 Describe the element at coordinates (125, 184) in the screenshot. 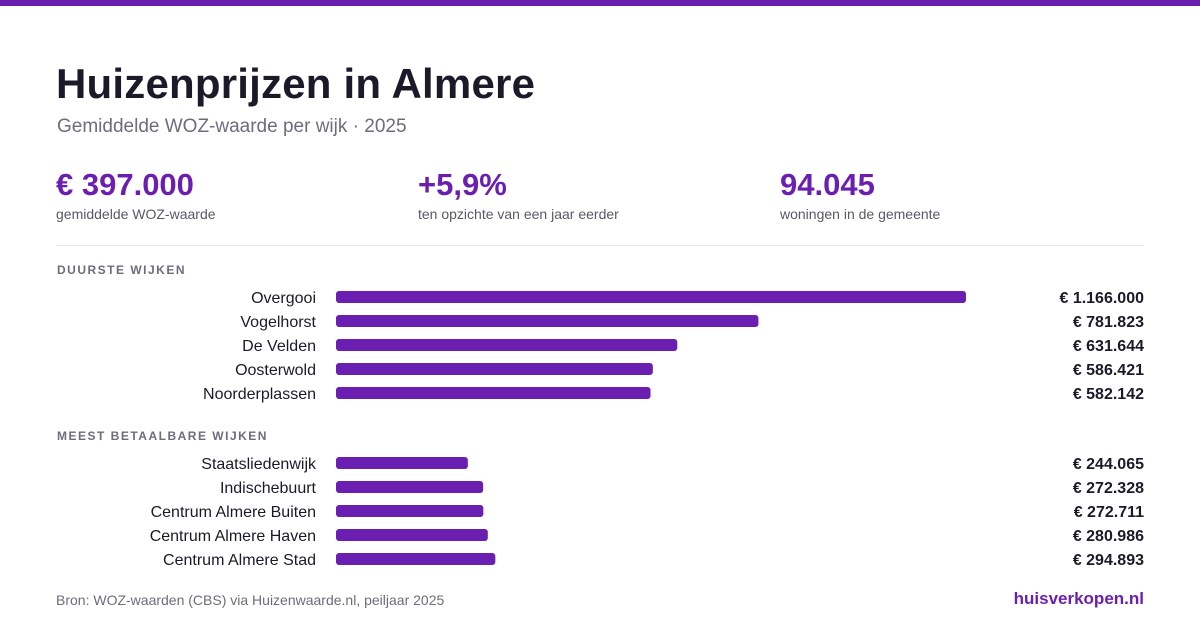

I see `kpi-value: € 397.000` at that location.